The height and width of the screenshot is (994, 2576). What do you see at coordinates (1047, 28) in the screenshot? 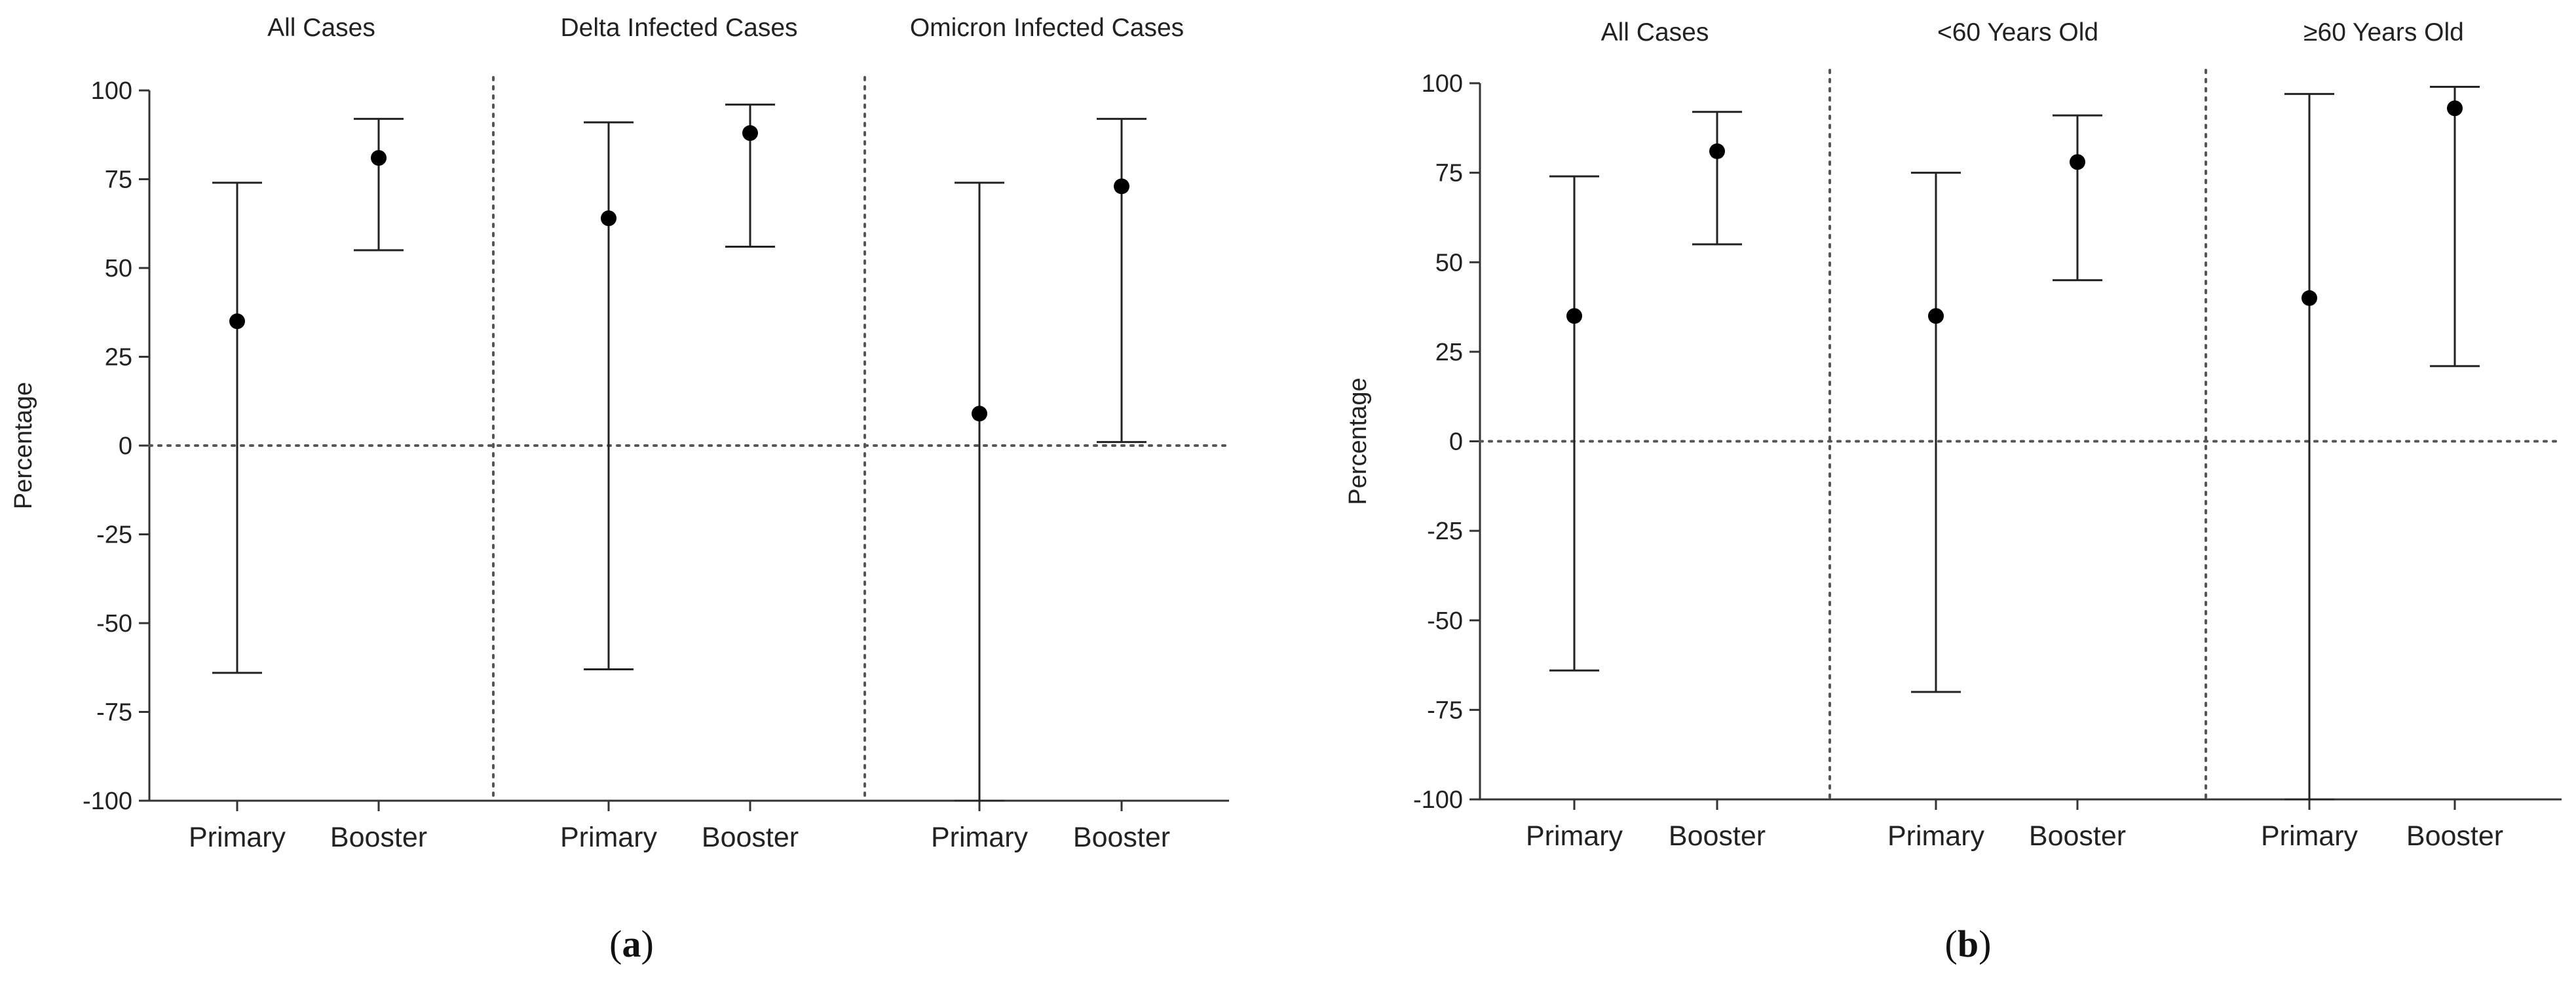
I see `group-title: Omicron Infected Cases` at bounding box center [1047, 28].